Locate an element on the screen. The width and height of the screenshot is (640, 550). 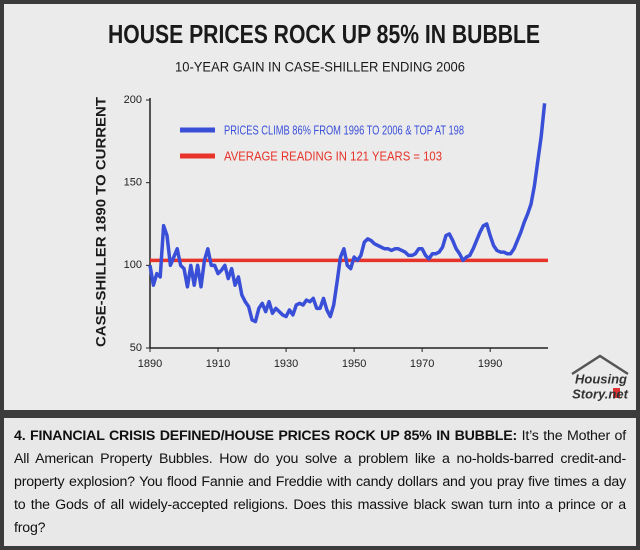
logo-text: Housing is located at coordinates (601, 378).